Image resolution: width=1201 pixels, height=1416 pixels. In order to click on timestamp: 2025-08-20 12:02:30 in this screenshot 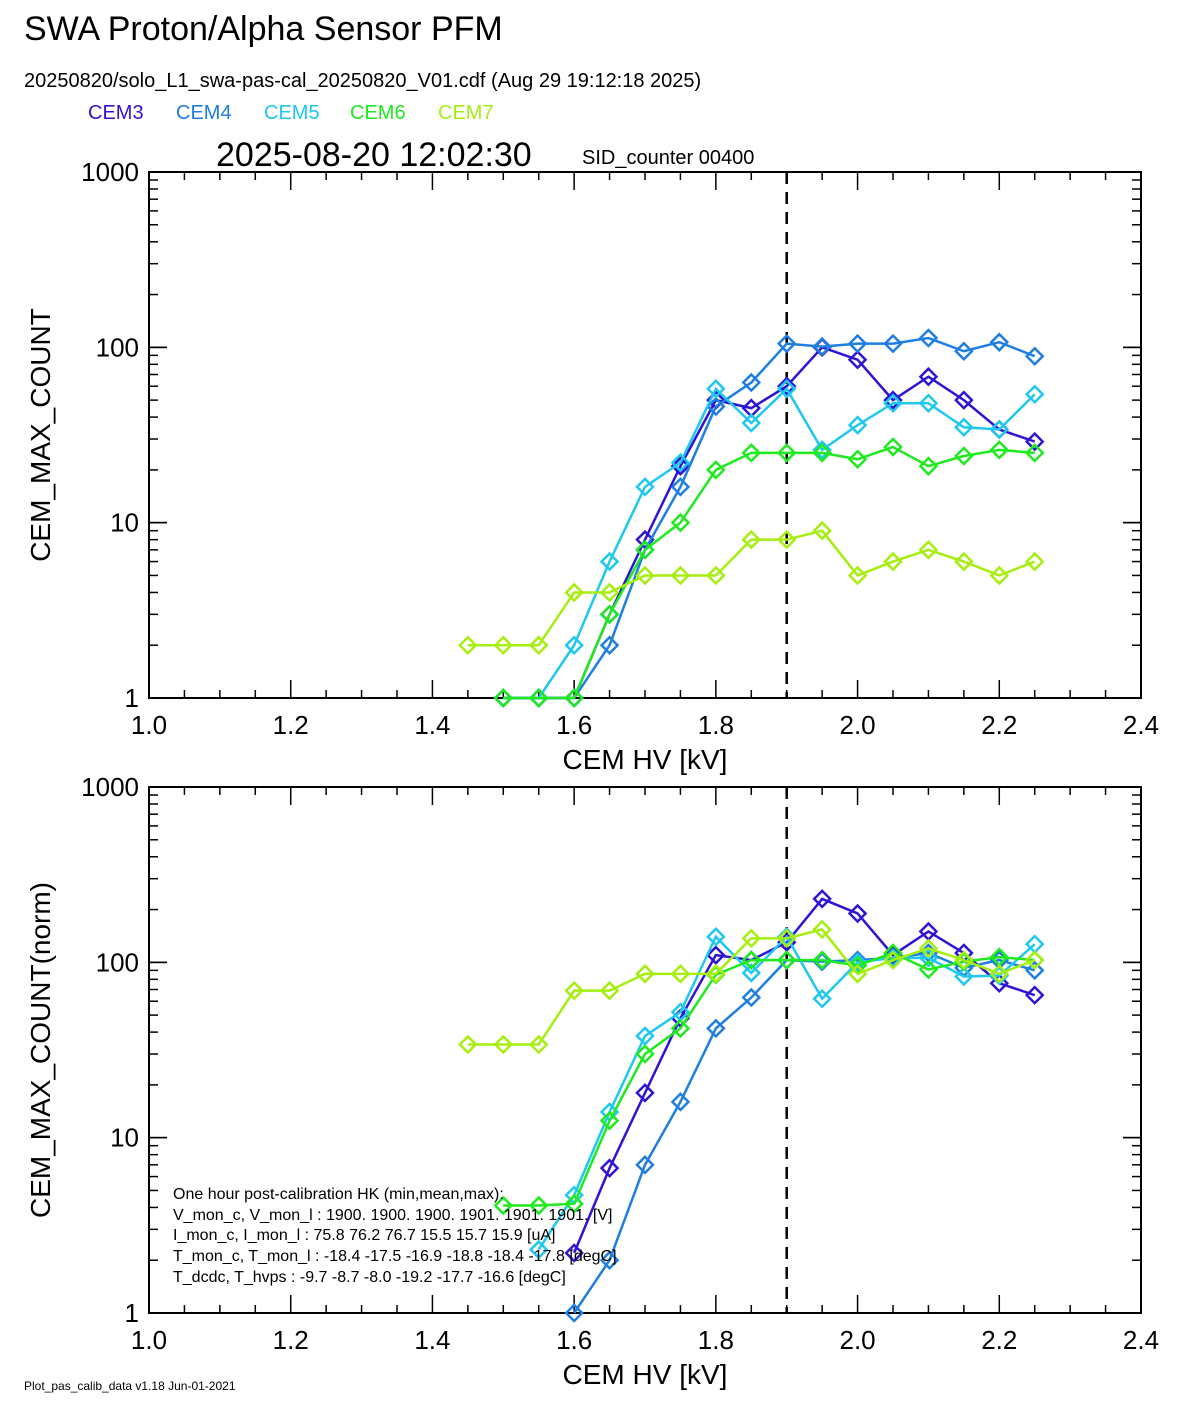, I will do `click(374, 155)`.